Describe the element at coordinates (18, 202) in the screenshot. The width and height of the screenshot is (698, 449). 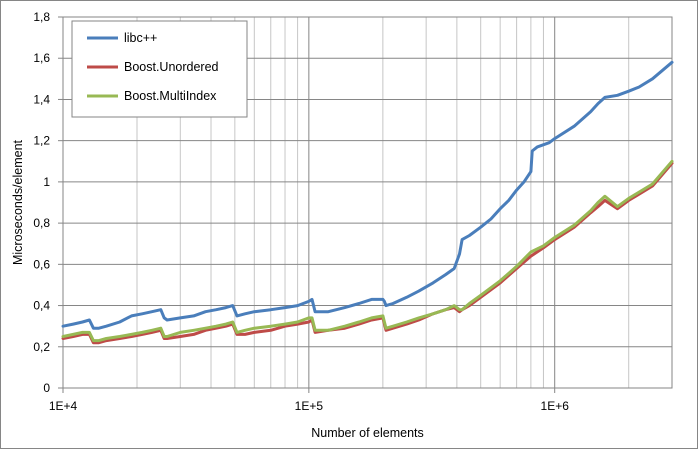
I see `y-axis-title: Microseconds/element` at that location.